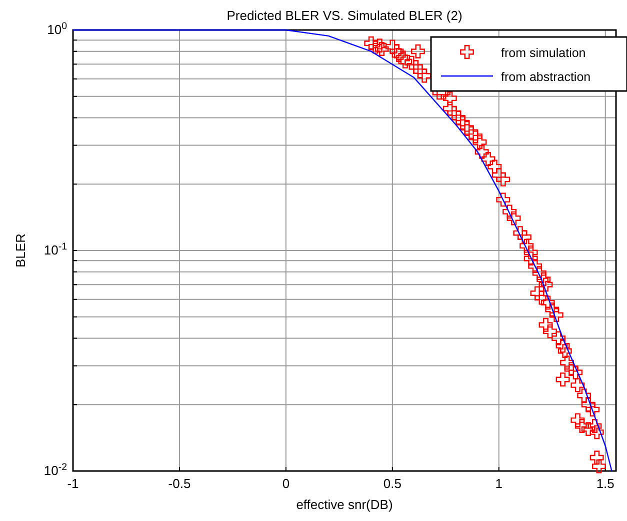 This screenshot has width=627, height=521. I want to click on x-tick-label: 1.5, so click(605, 484).